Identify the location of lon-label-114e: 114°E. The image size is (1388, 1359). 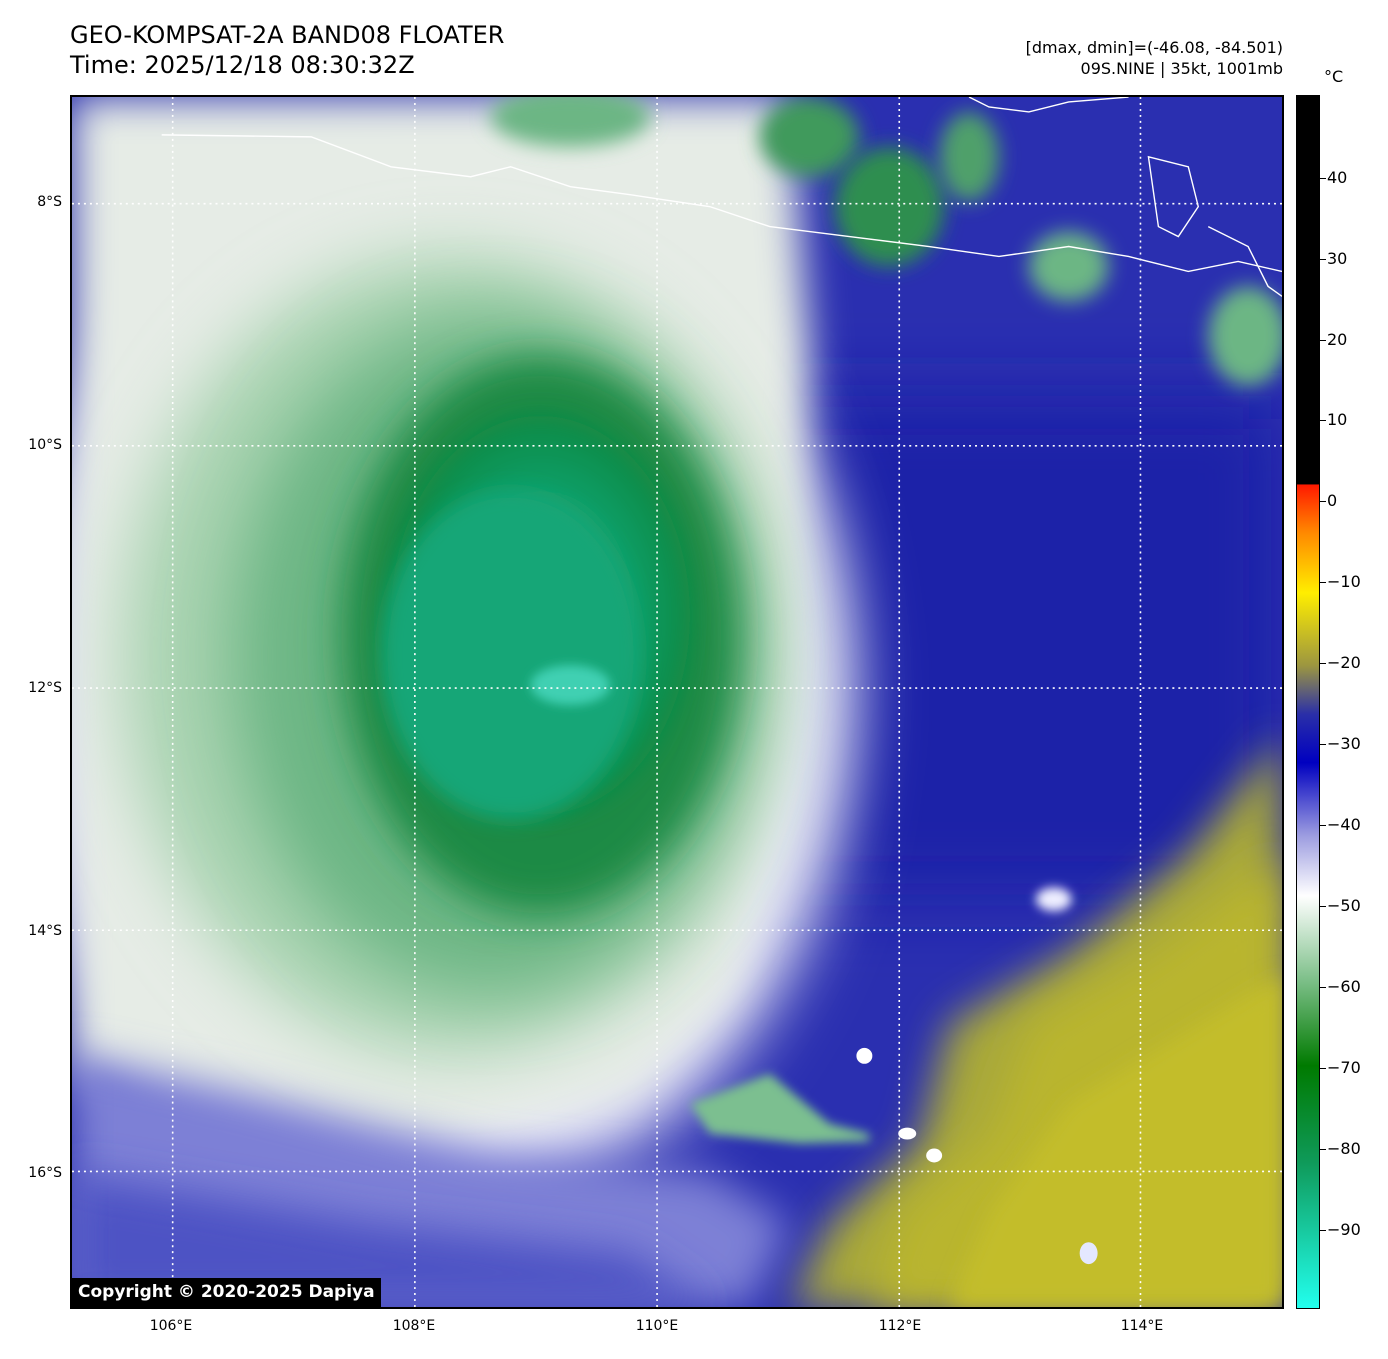
(1142, 1326).